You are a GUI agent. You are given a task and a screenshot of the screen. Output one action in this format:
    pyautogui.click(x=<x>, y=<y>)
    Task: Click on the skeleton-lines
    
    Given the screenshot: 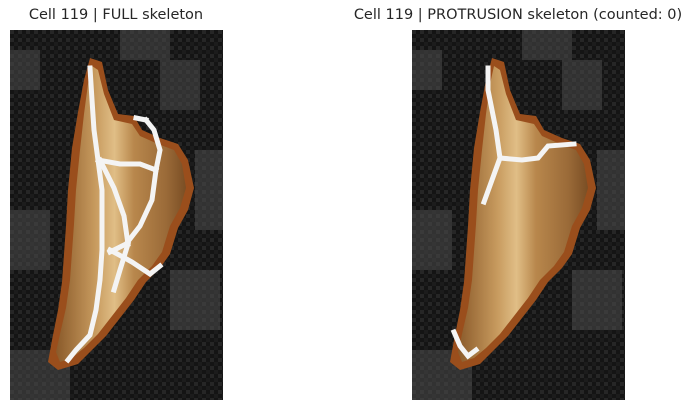 What is the action you would take?
    pyautogui.click(x=114, y=214)
    